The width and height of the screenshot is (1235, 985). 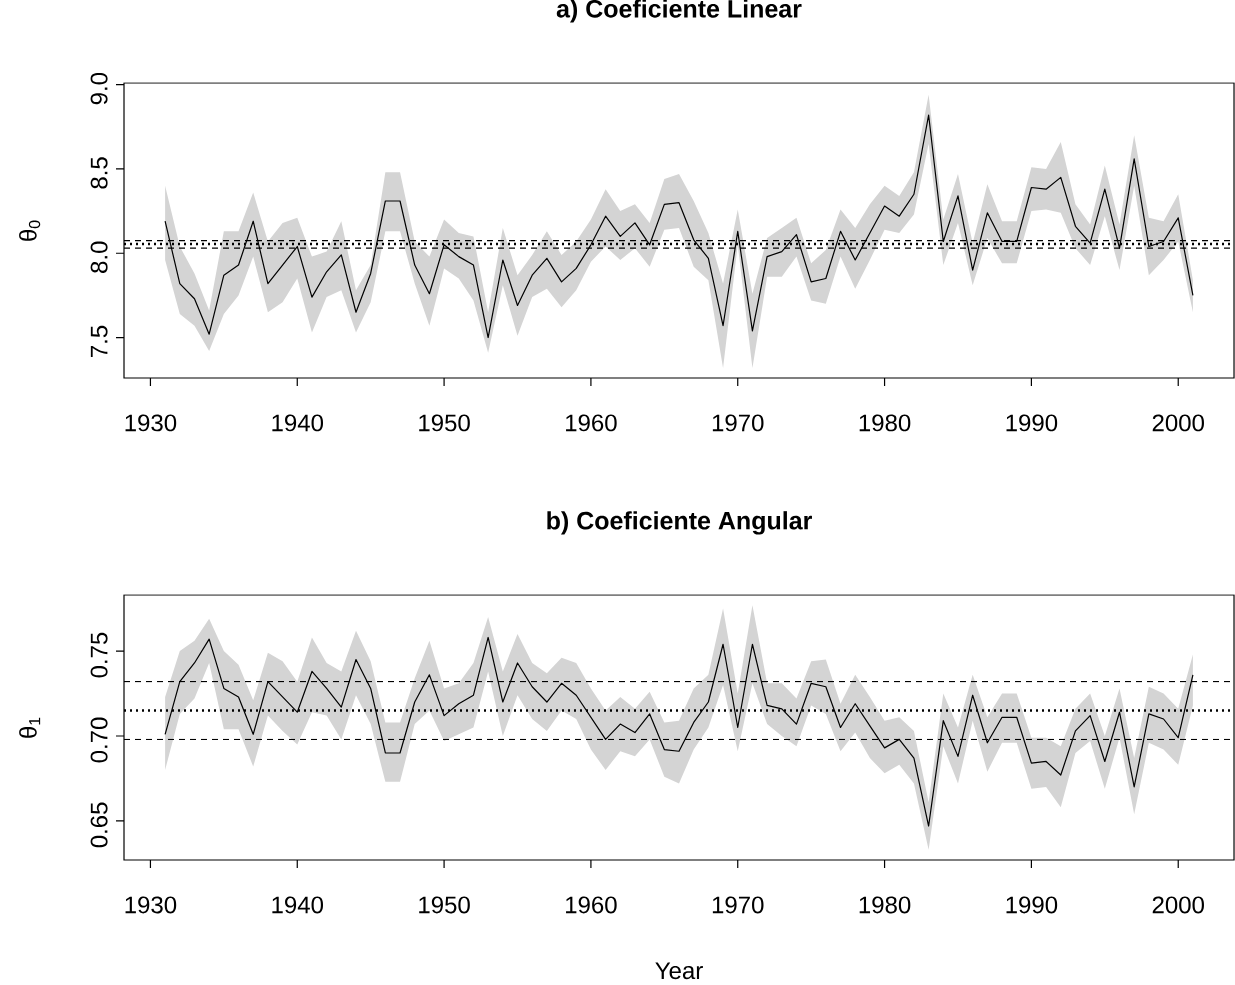 I want to click on y-tick-label: 0.70, so click(x=99, y=740).